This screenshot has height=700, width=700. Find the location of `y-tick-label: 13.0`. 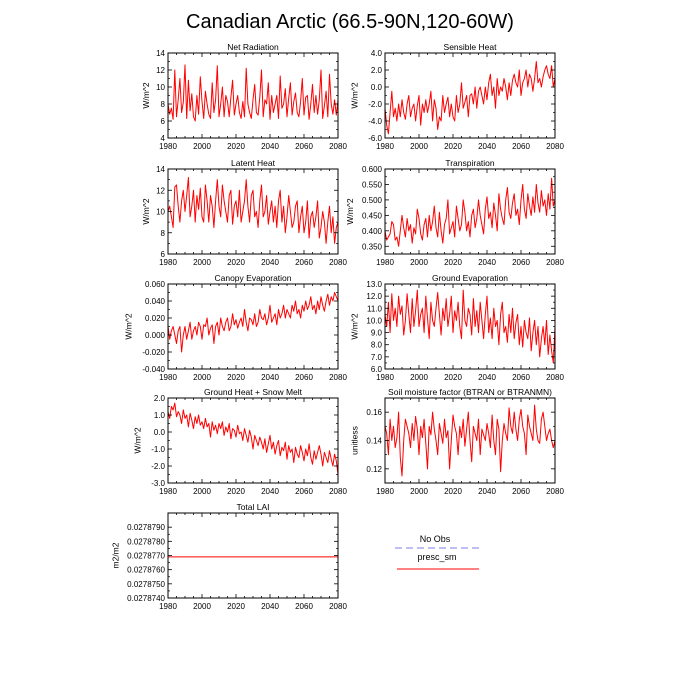

y-tick-label: 13.0 is located at coordinates (374, 284).